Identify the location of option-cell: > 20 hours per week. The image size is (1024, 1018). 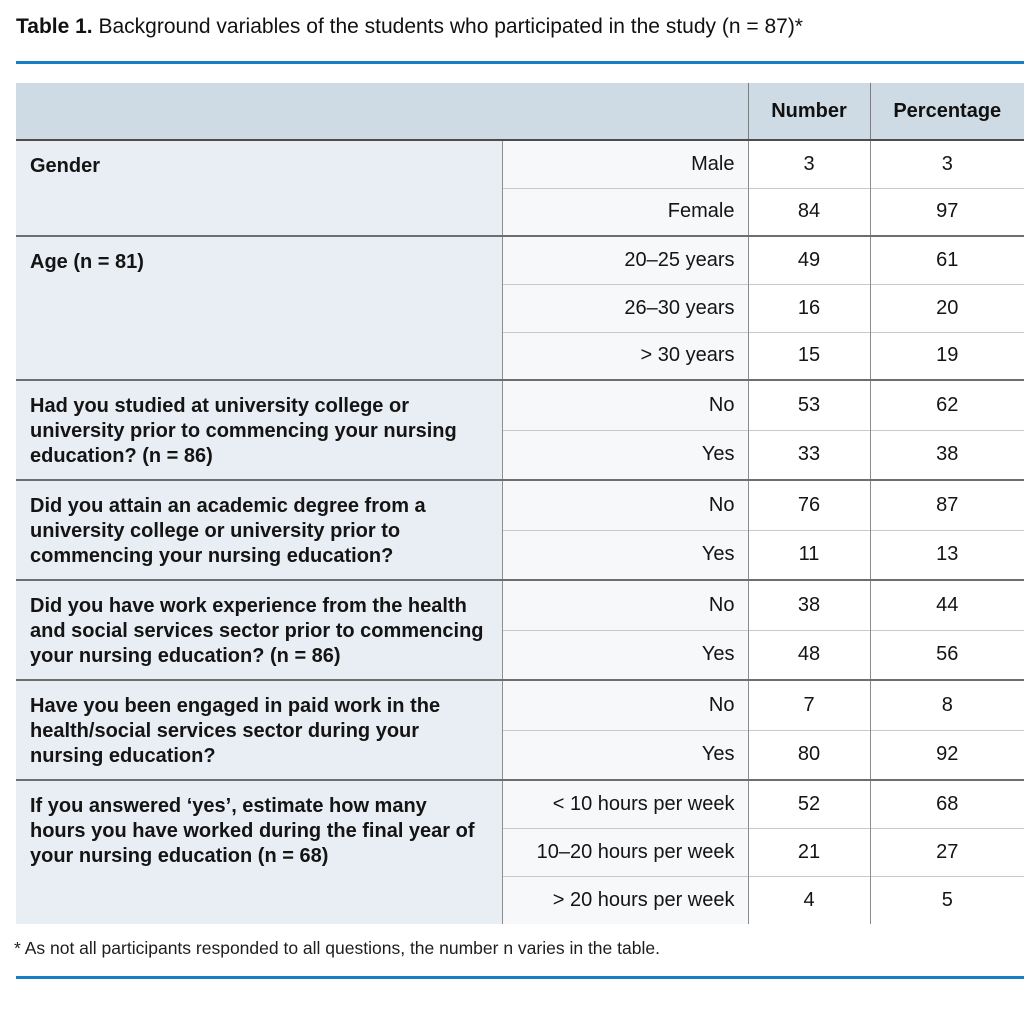
(624, 899).